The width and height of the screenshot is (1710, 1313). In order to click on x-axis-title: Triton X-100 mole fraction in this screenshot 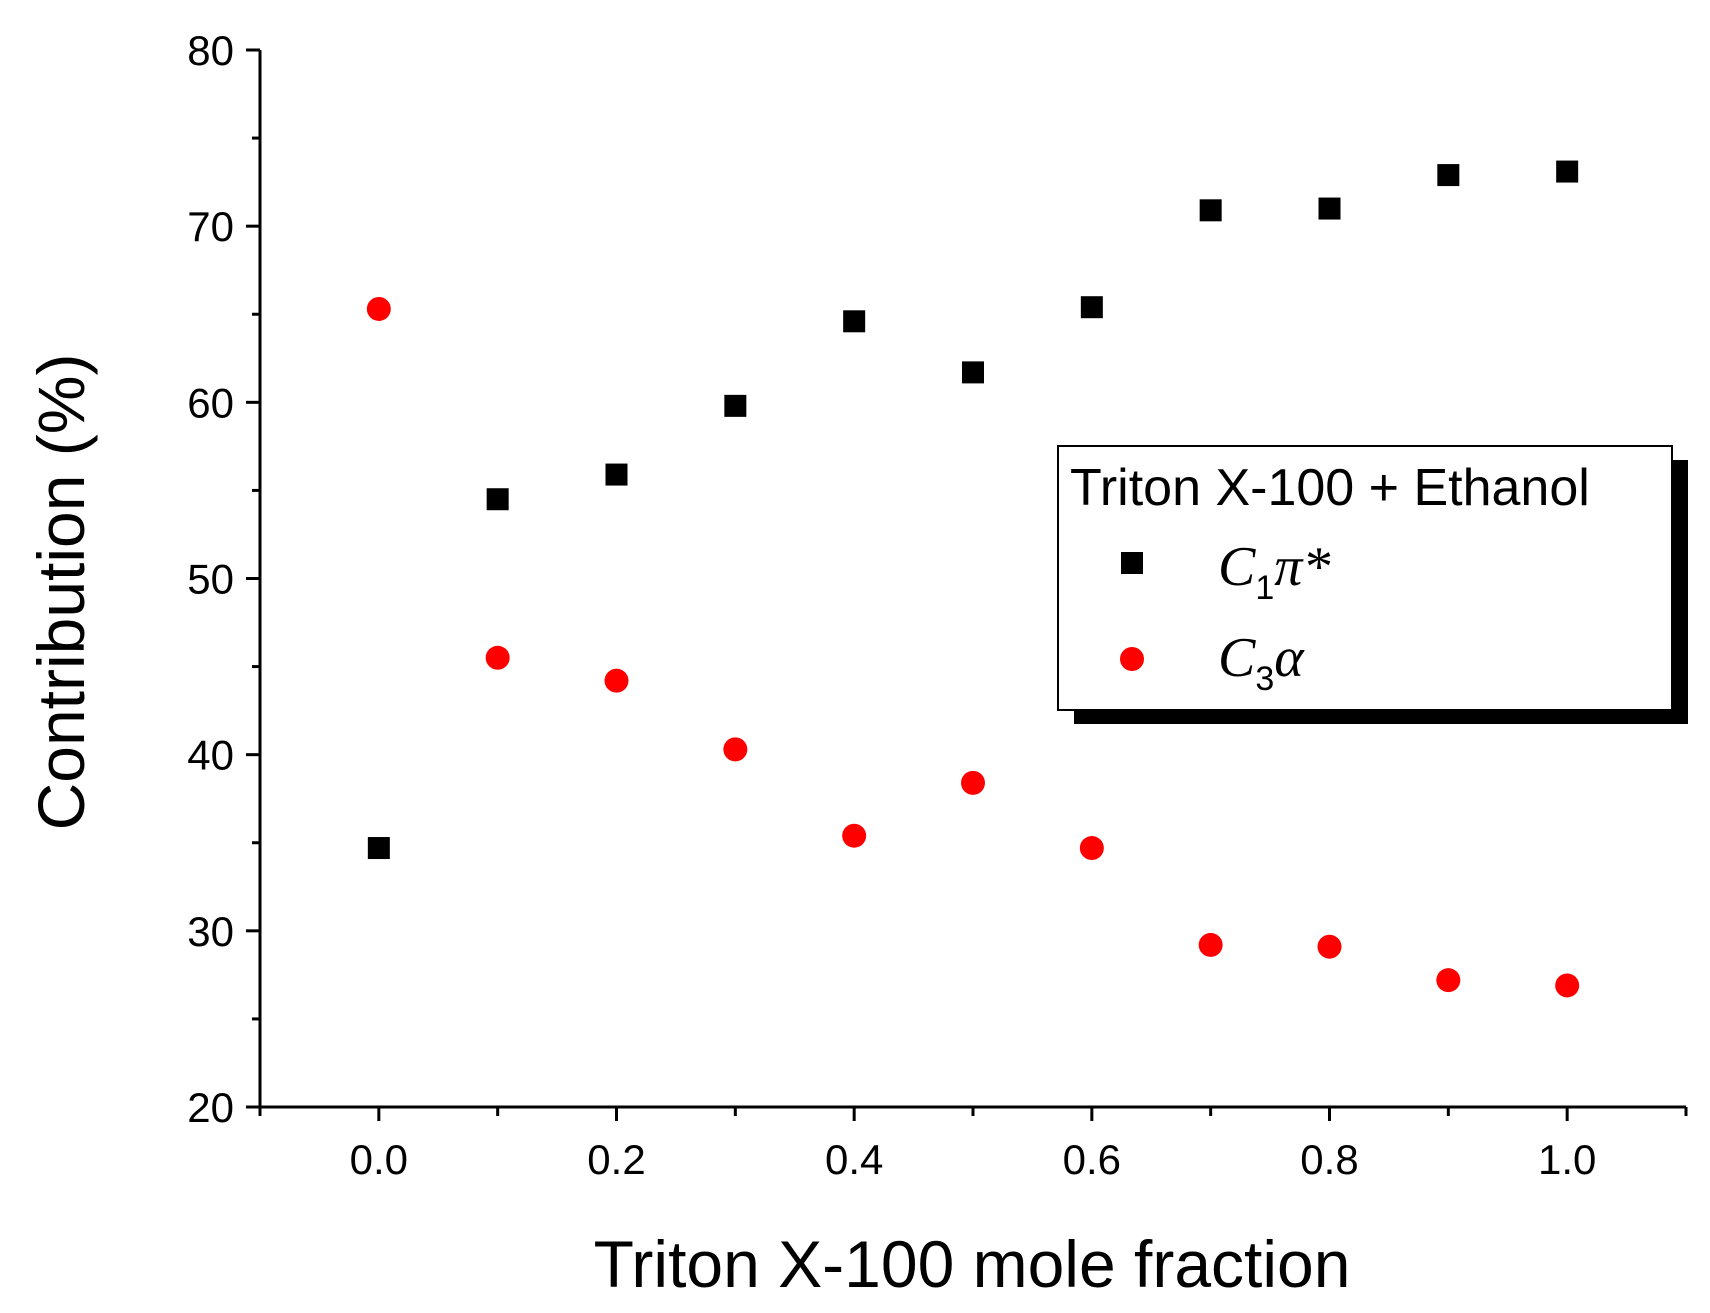, I will do `click(972, 1264)`.